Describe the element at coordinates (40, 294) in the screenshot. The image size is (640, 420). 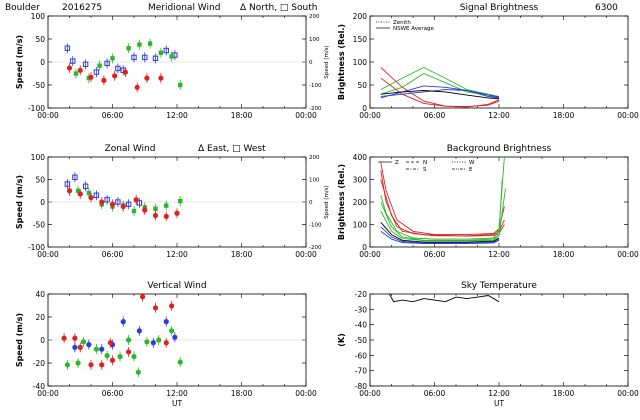
I see `ytick-label: 40` at that location.